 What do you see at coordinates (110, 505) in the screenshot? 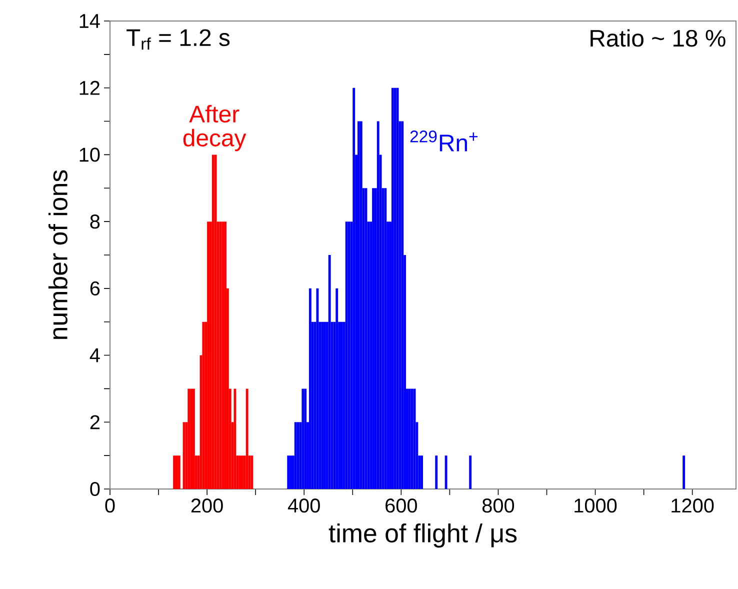
I see `x-tick-label: 0` at bounding box center [110, 505].